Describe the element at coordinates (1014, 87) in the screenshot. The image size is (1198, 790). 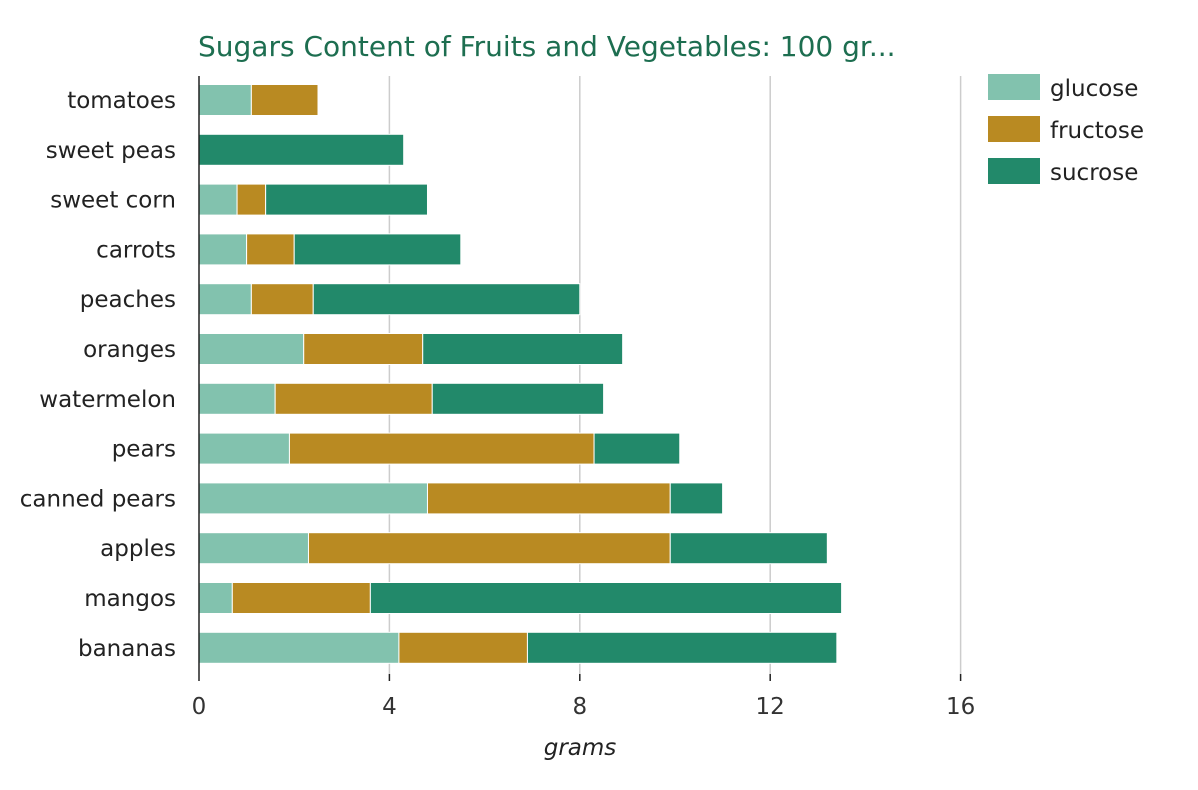
I see `legend-swatch-glucose` at that location.